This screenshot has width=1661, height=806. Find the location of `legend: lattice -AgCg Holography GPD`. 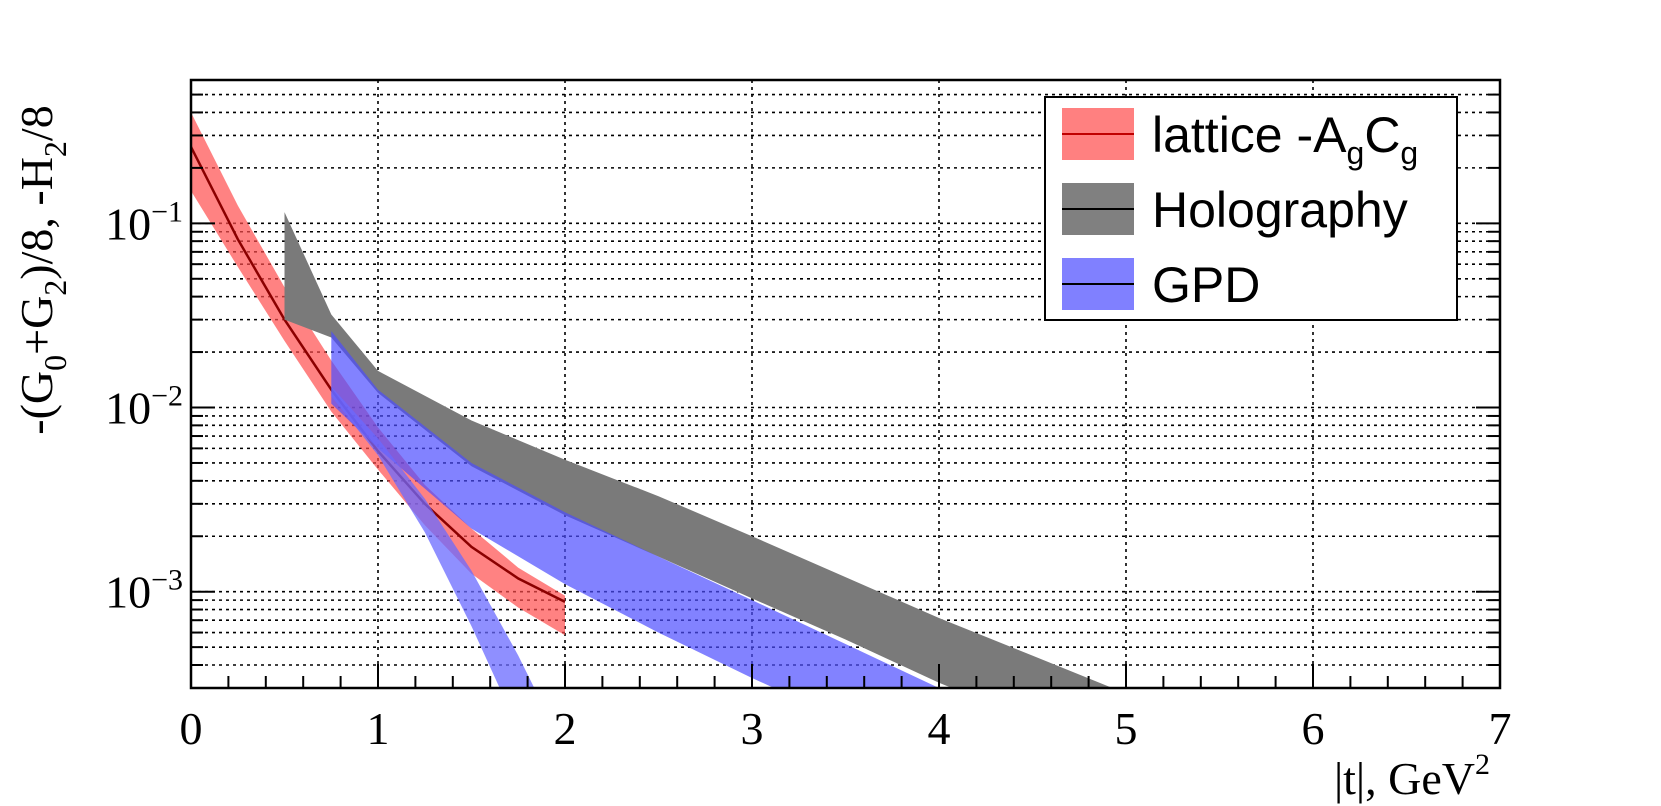

legend: lattice -AgCg Holography GPD is located at coordinates (1251, 208).